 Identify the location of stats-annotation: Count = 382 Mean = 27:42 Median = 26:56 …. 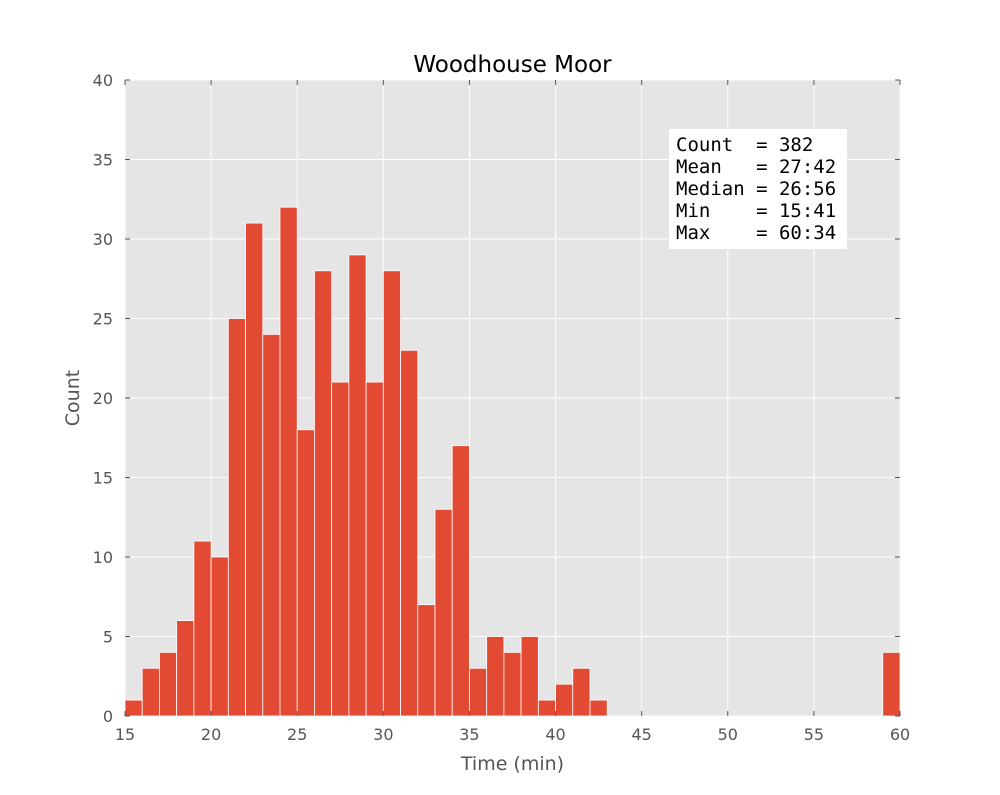
(758, 189).